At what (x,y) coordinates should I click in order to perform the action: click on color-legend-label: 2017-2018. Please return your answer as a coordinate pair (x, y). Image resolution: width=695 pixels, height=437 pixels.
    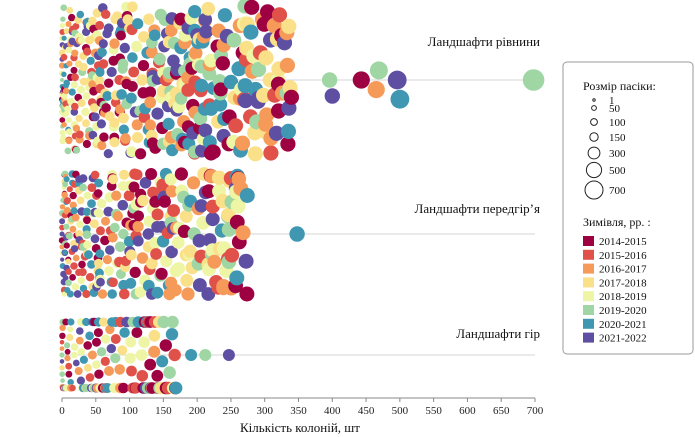
    Looking at the image, I should click on (623, 283).